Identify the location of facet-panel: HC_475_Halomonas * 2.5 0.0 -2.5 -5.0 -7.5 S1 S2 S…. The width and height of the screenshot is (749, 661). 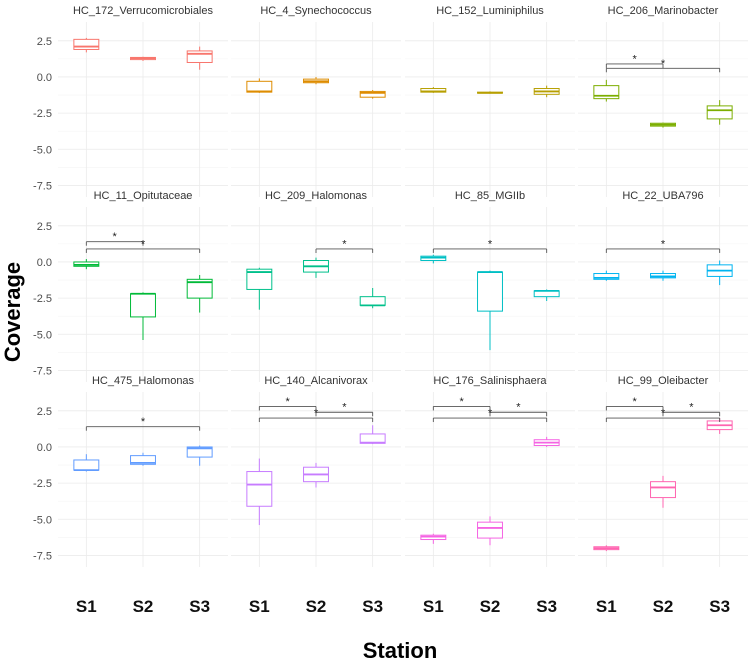
(130, 495).